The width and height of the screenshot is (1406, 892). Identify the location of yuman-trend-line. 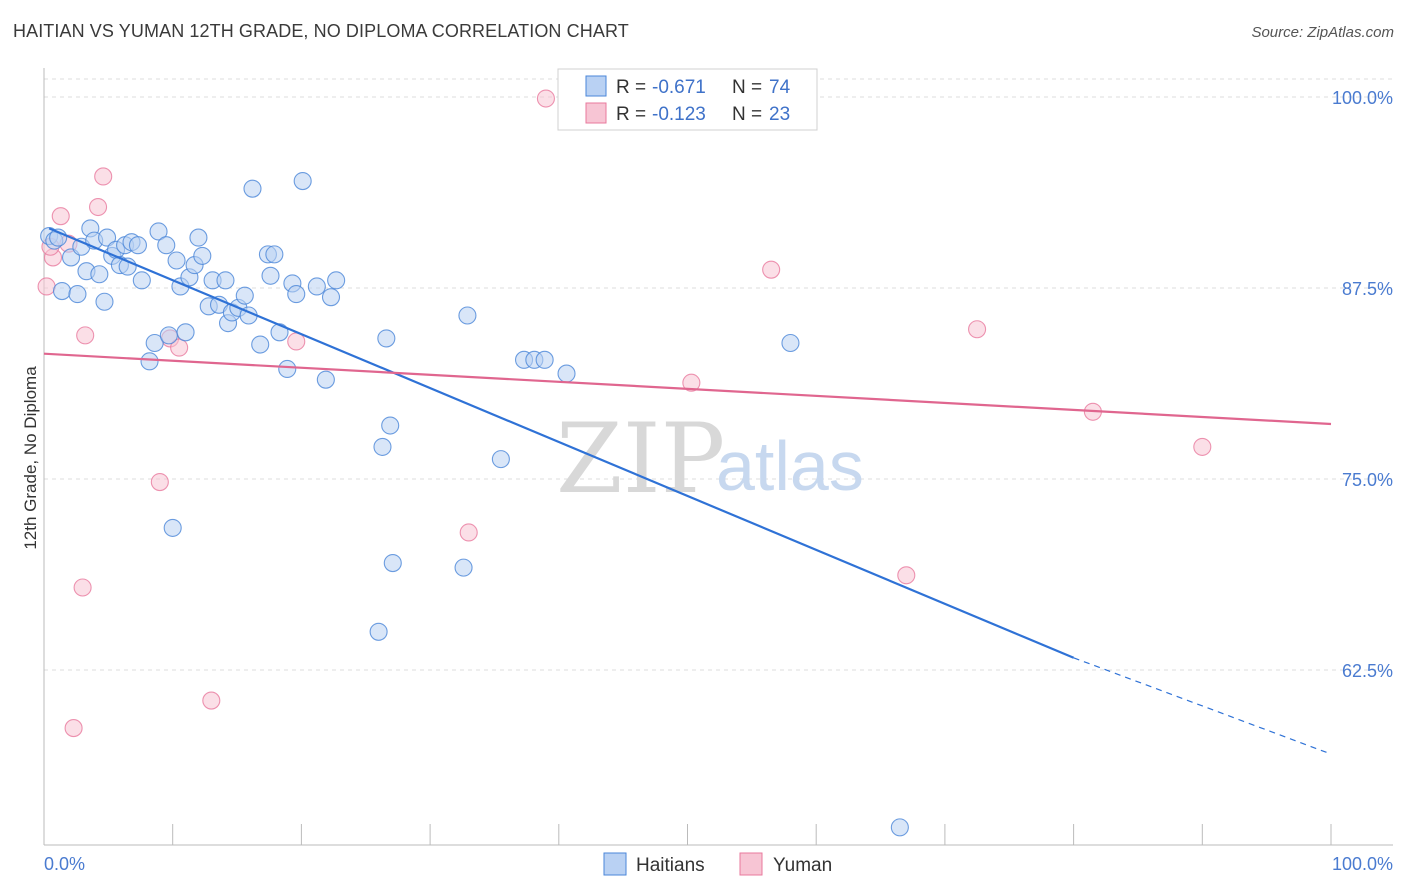
(687, 389).